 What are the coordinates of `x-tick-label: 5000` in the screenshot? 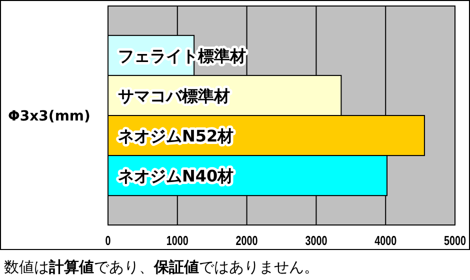 It's located at (457, 240).